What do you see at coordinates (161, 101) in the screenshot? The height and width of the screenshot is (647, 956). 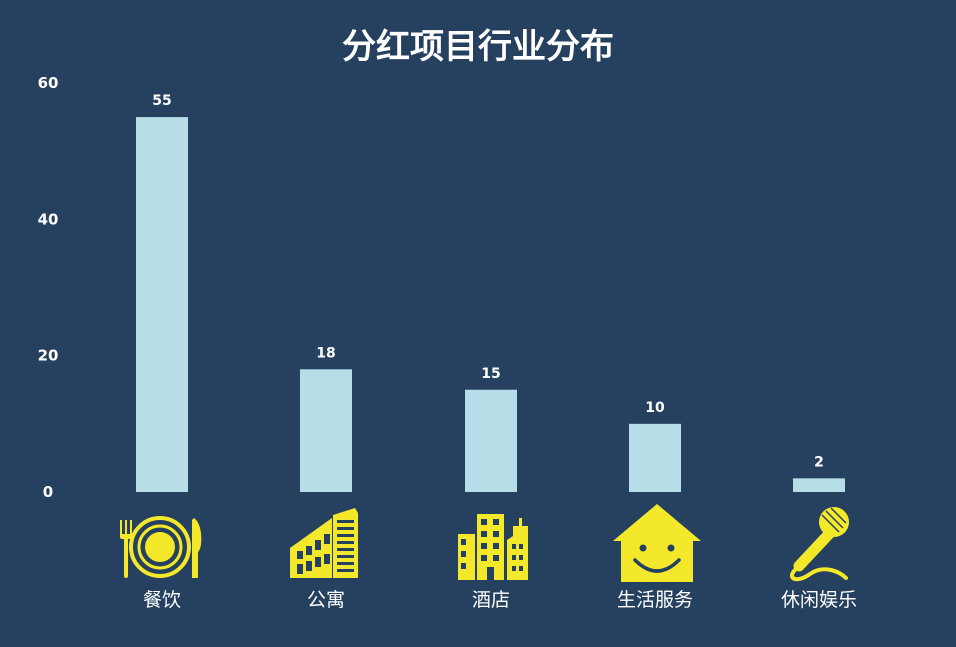 I see `data-label: 55` at bounding box center [161, 101].